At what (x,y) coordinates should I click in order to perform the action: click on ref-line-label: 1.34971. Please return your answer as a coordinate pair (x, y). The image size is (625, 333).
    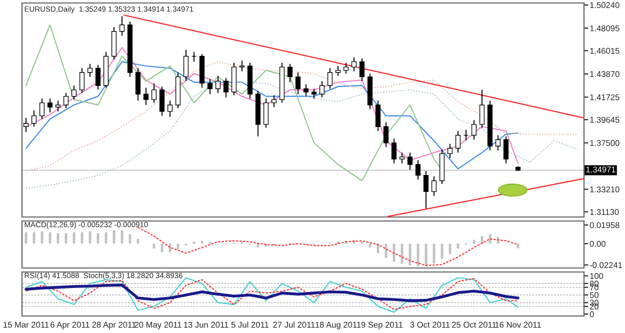
    Looking at the image, I should click on (601, 169).